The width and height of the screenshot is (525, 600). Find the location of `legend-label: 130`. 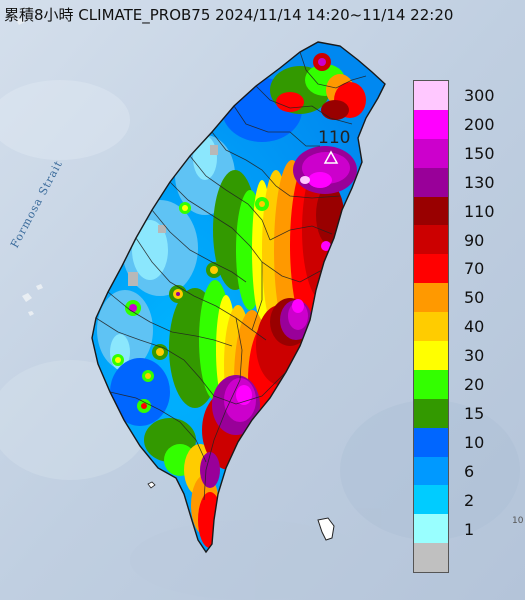

legend-label: 130 is located at coordinates (479, 182).